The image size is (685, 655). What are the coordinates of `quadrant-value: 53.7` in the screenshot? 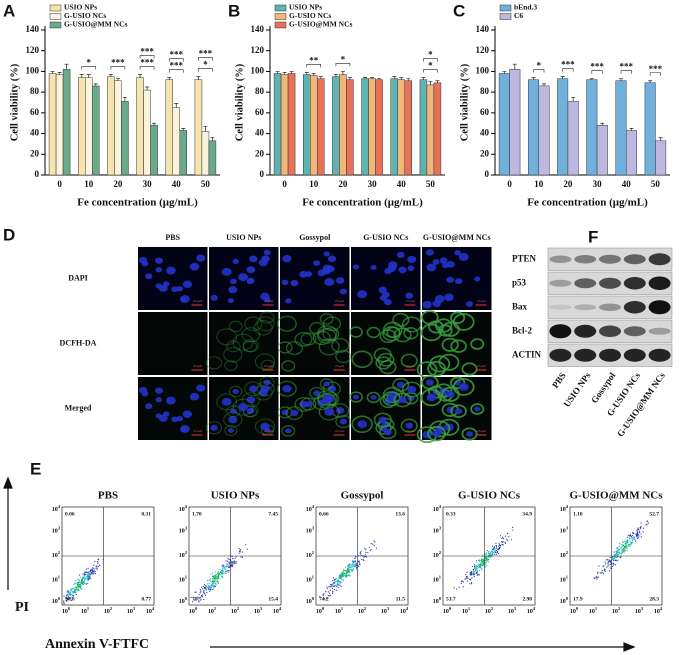 It's located at (451, 599).